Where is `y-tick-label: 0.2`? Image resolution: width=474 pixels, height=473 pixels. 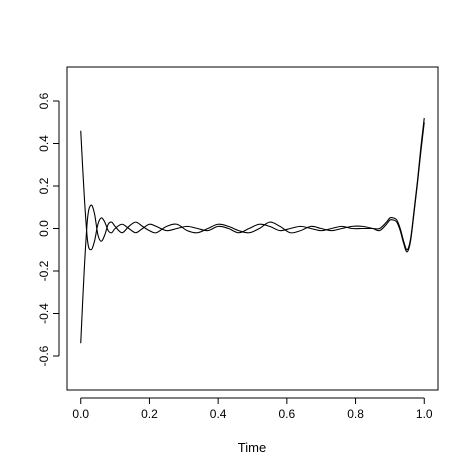 y-tick-label: 0.2 is located at coordinates (44, 185).